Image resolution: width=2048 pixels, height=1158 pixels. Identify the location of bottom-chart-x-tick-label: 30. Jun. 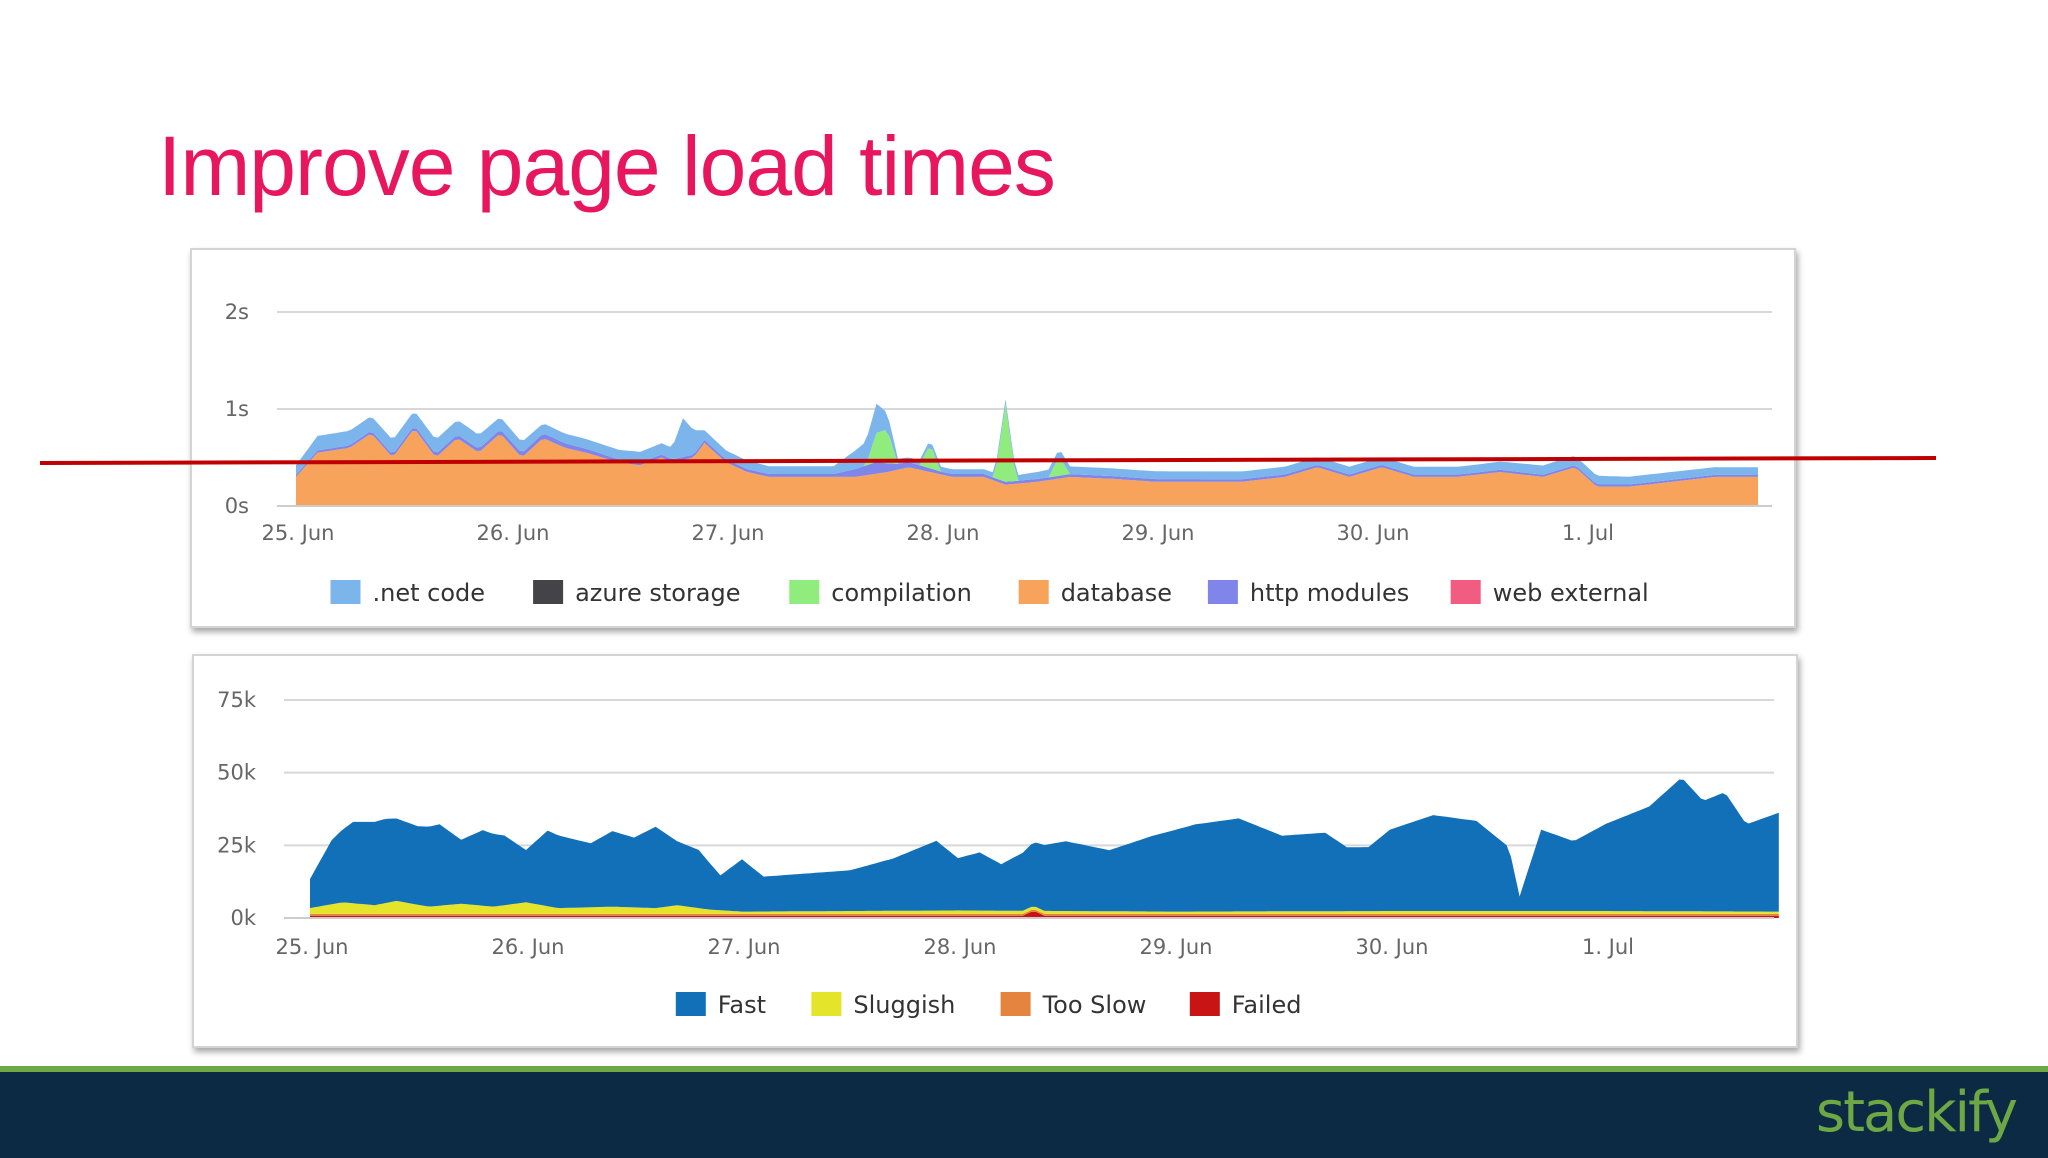
(1392, 947).